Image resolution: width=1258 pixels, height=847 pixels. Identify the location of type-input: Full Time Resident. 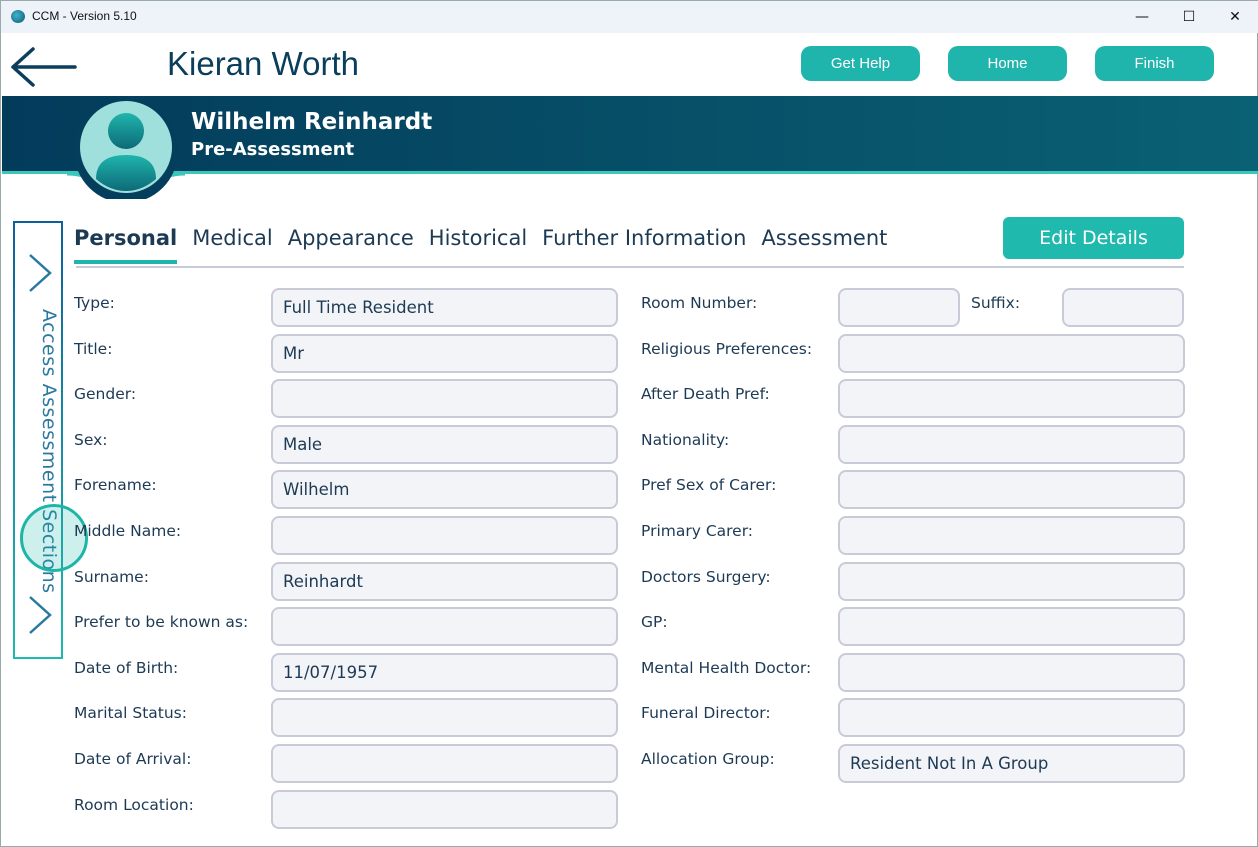
(444, 307).